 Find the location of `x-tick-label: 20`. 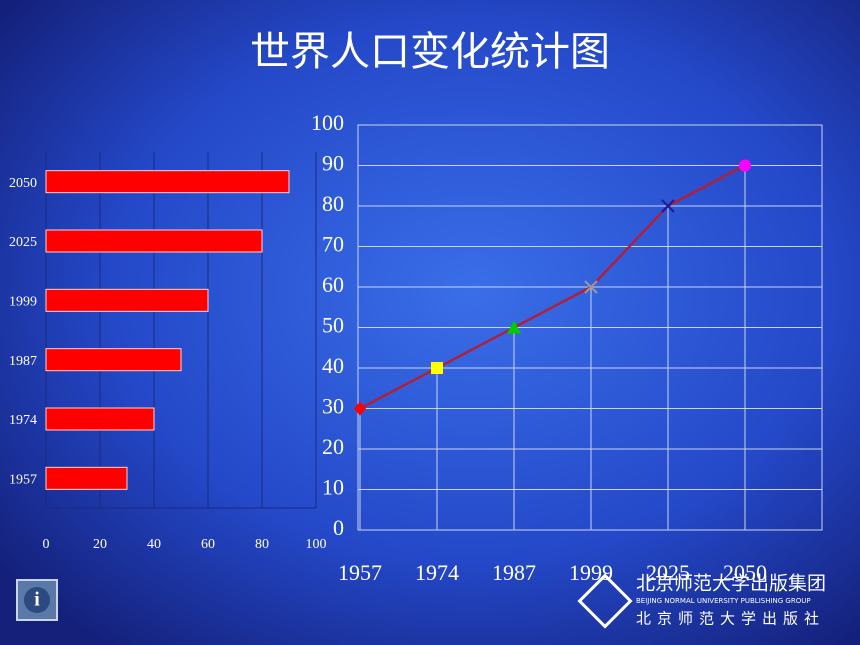

x-tick-label: 20 is located at coordinates (100, 544).